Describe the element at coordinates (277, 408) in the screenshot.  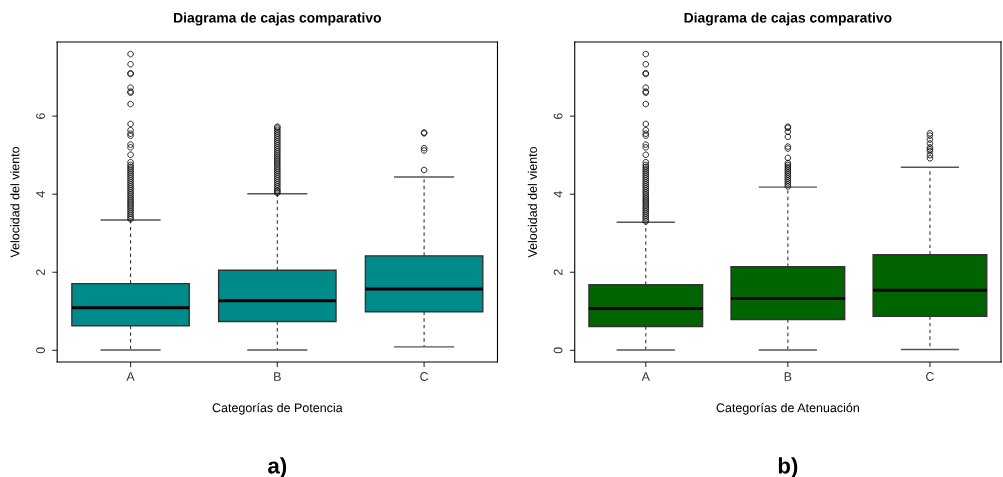
I see `x-axis-title: Categorías de Potencia` at that location.